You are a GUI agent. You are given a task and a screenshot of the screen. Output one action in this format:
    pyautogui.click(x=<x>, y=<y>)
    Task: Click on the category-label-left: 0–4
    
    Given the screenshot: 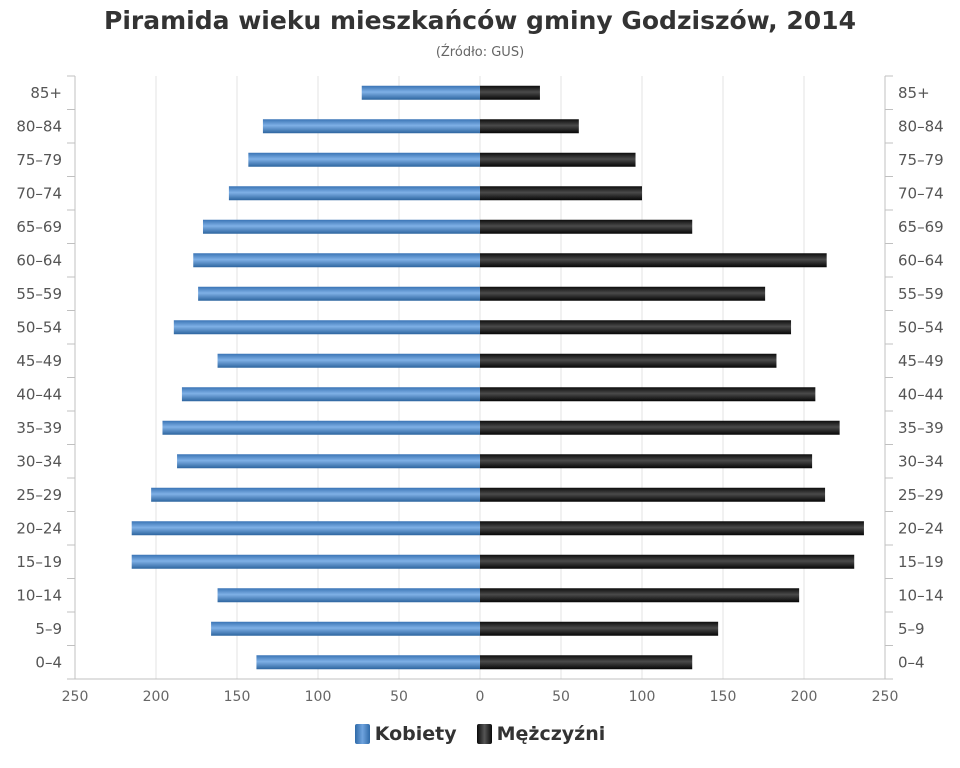 What is the action you would take?
    pyautogui.click(x=48, y=662)
    